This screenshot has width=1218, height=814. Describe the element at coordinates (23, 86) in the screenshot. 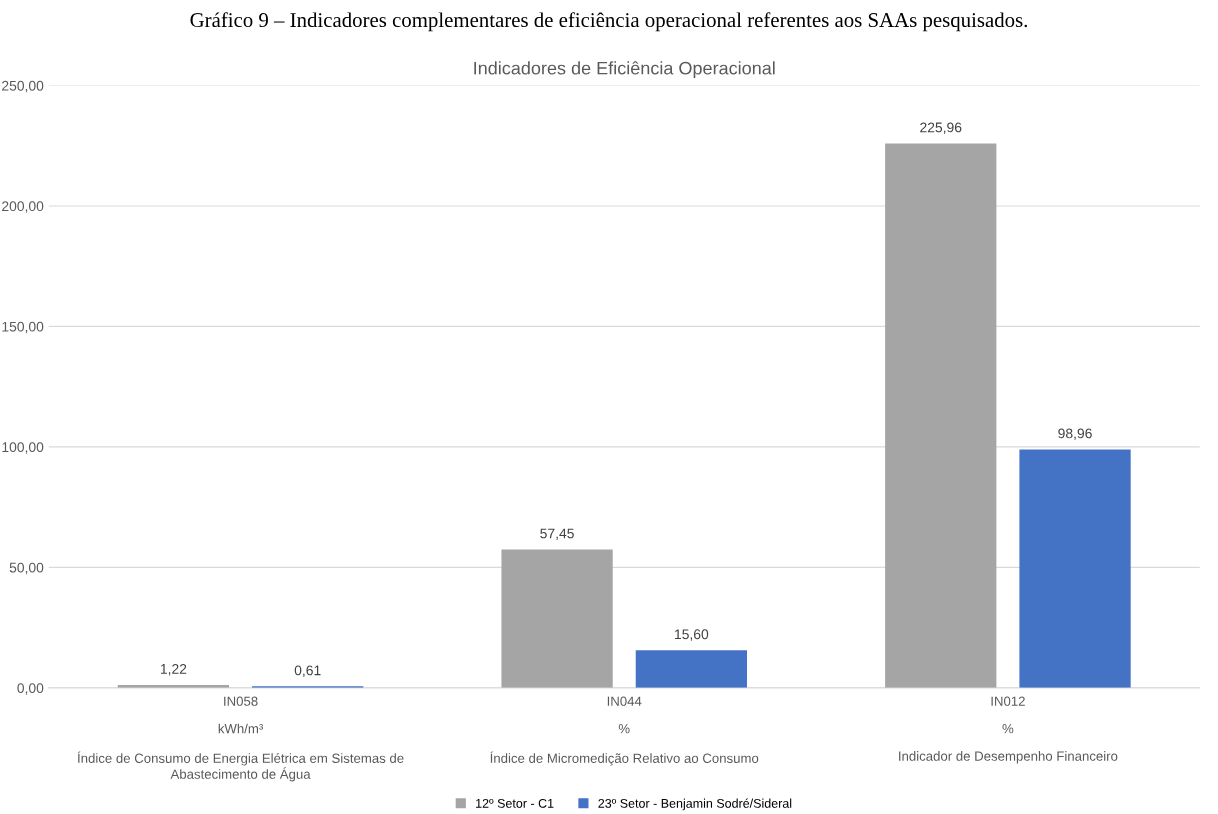

I see `y-tick-label: 250,00` at that location.